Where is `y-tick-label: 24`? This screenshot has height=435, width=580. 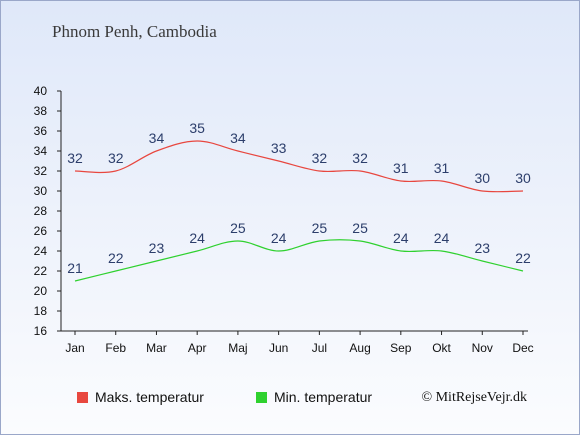
y-tick-label: 24 is located at coordinates (41, 251).